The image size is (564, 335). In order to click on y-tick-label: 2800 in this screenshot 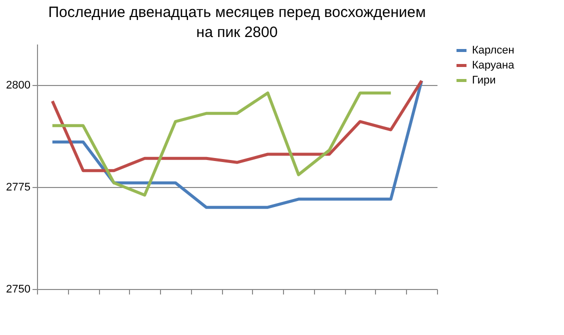, I will do `click(18, 85)`.